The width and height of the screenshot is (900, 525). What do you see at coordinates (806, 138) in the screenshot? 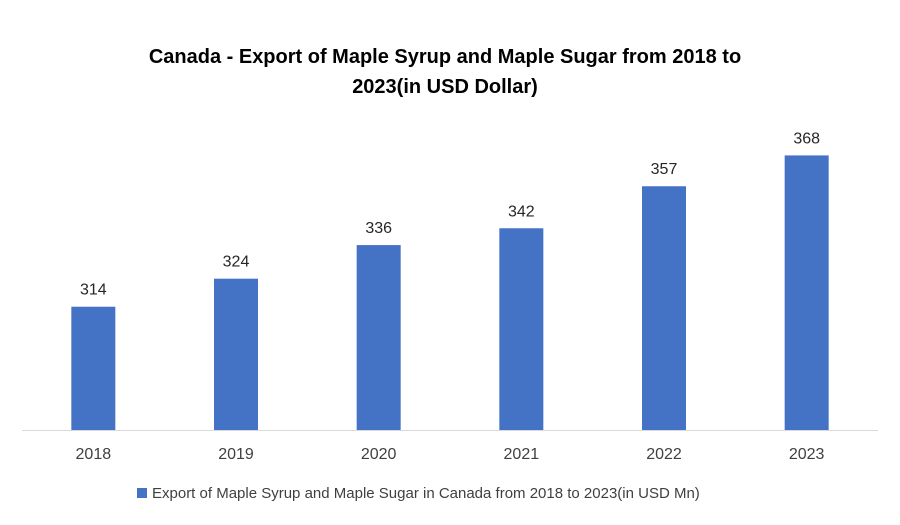
I see `data-label-2023: 368` at bounding box center [806, 138].